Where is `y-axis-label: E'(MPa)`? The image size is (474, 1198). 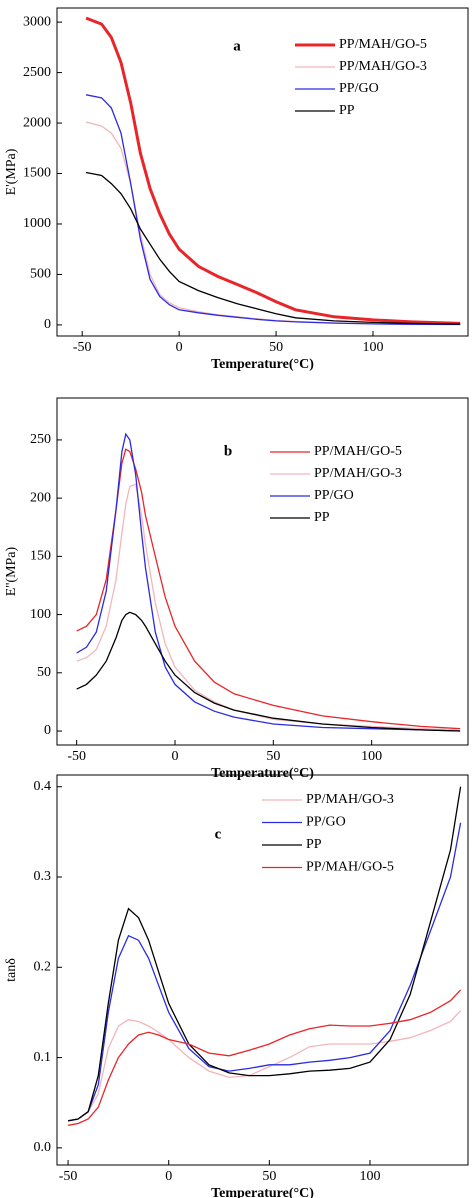
y-axis-label: E'(MPa) is located at coordinates (11, 171).